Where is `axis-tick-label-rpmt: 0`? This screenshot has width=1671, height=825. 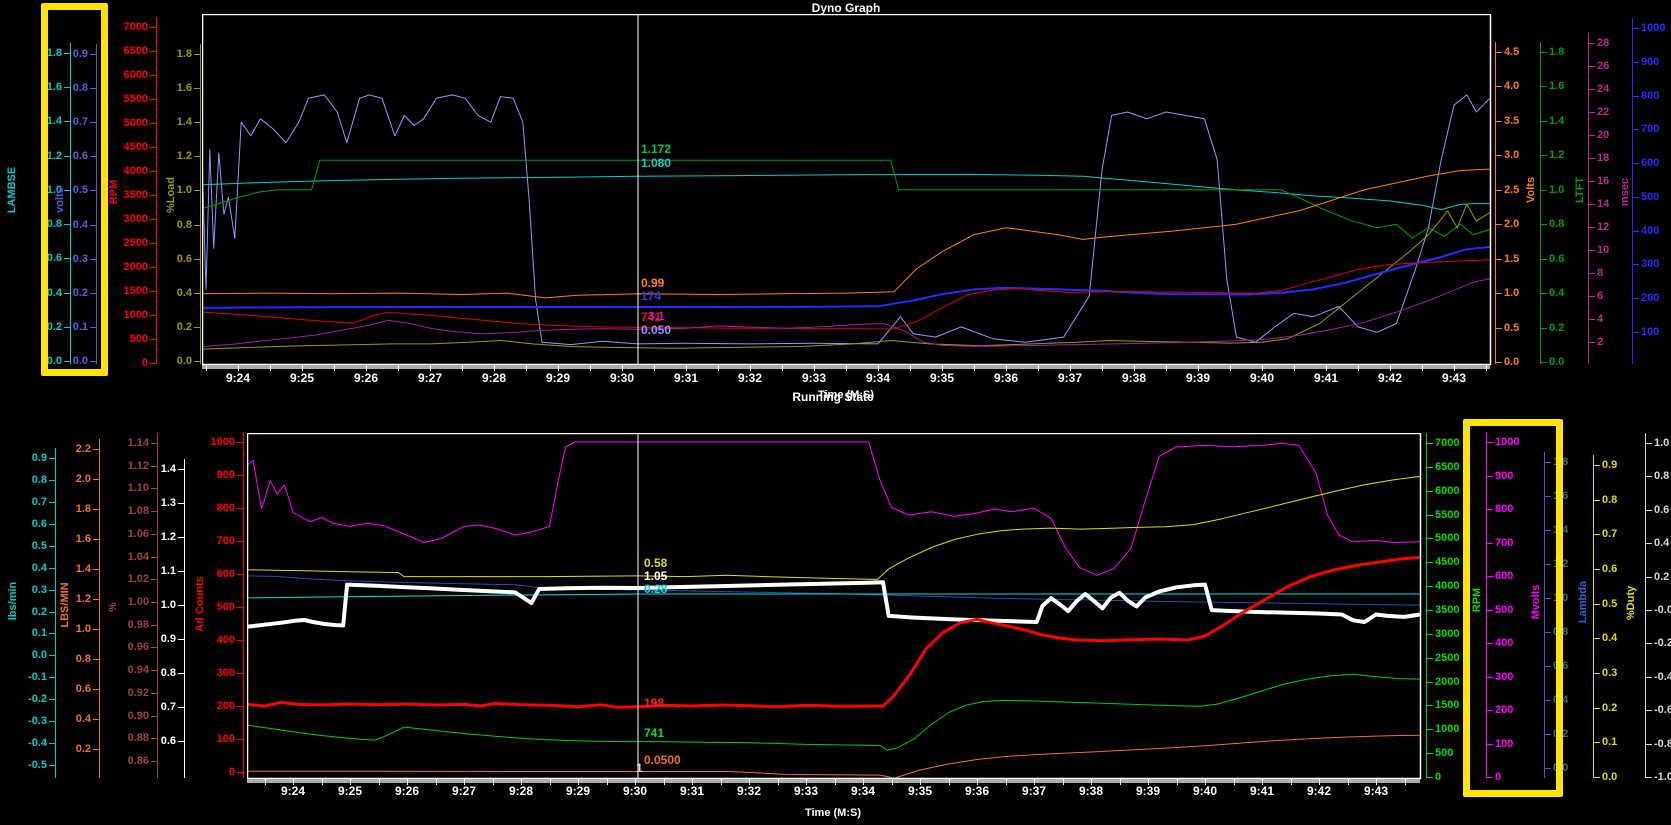 axis-tick-label-rpmt: 0 is located at coordinates (144, 363).